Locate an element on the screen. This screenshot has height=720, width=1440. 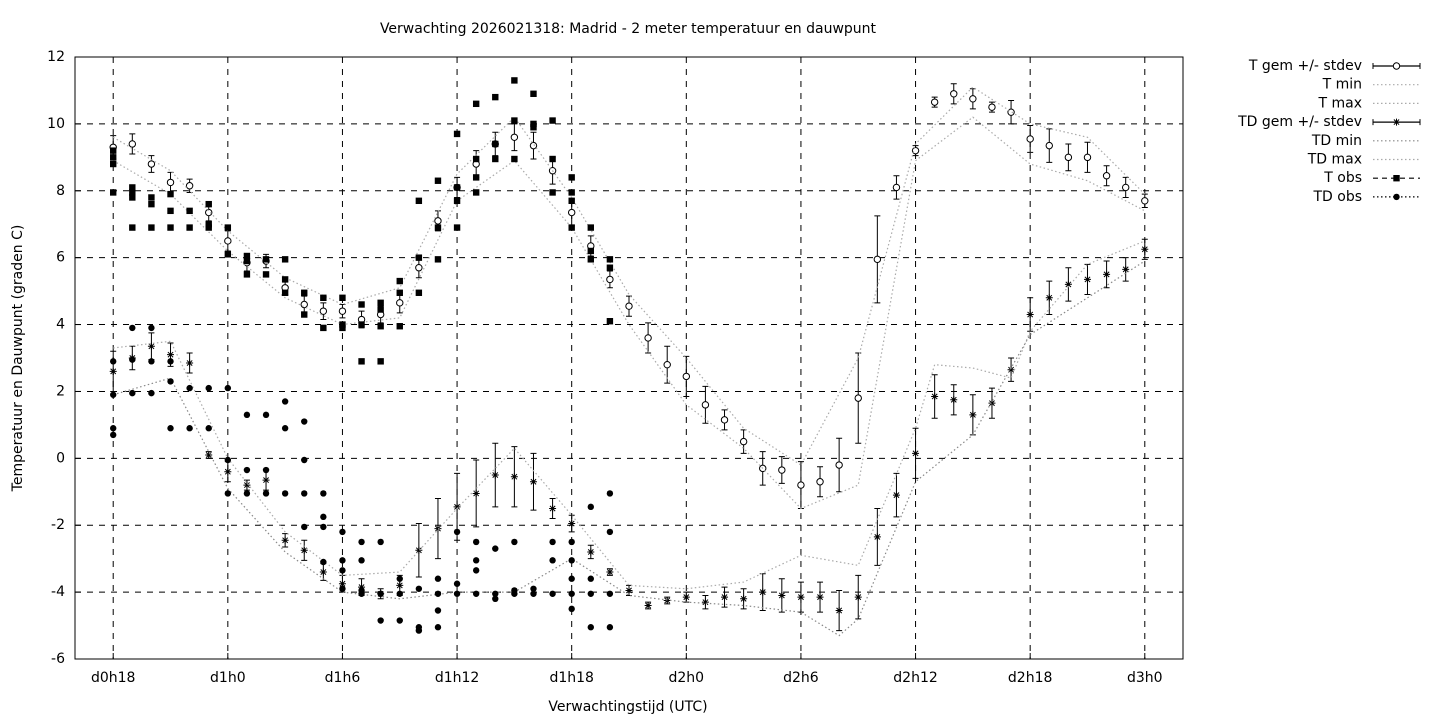
y-tick-label: 4 is located at coordinates (60, 325).